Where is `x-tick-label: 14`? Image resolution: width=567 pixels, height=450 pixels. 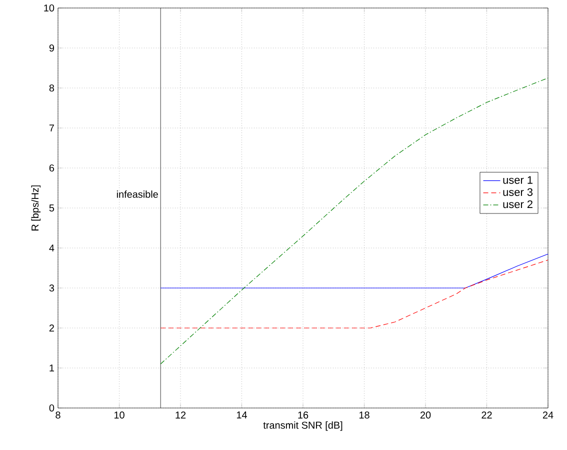 x-tick-label: 14 is located at coordinates (241, 415).